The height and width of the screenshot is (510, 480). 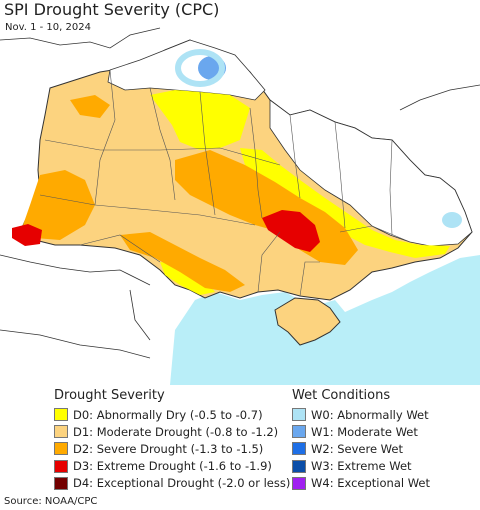 I want to click on legend-label: D3: Extreme Drought (-1.6 to -1.9), so click(x=172, y=466).